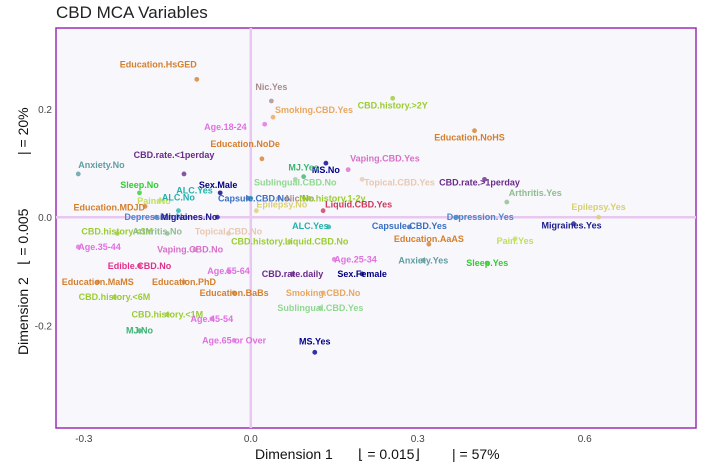  Describe the element at coordinates (23, 316) in the screenshot. I see `y-axis-label: Dimension 2` at that location.